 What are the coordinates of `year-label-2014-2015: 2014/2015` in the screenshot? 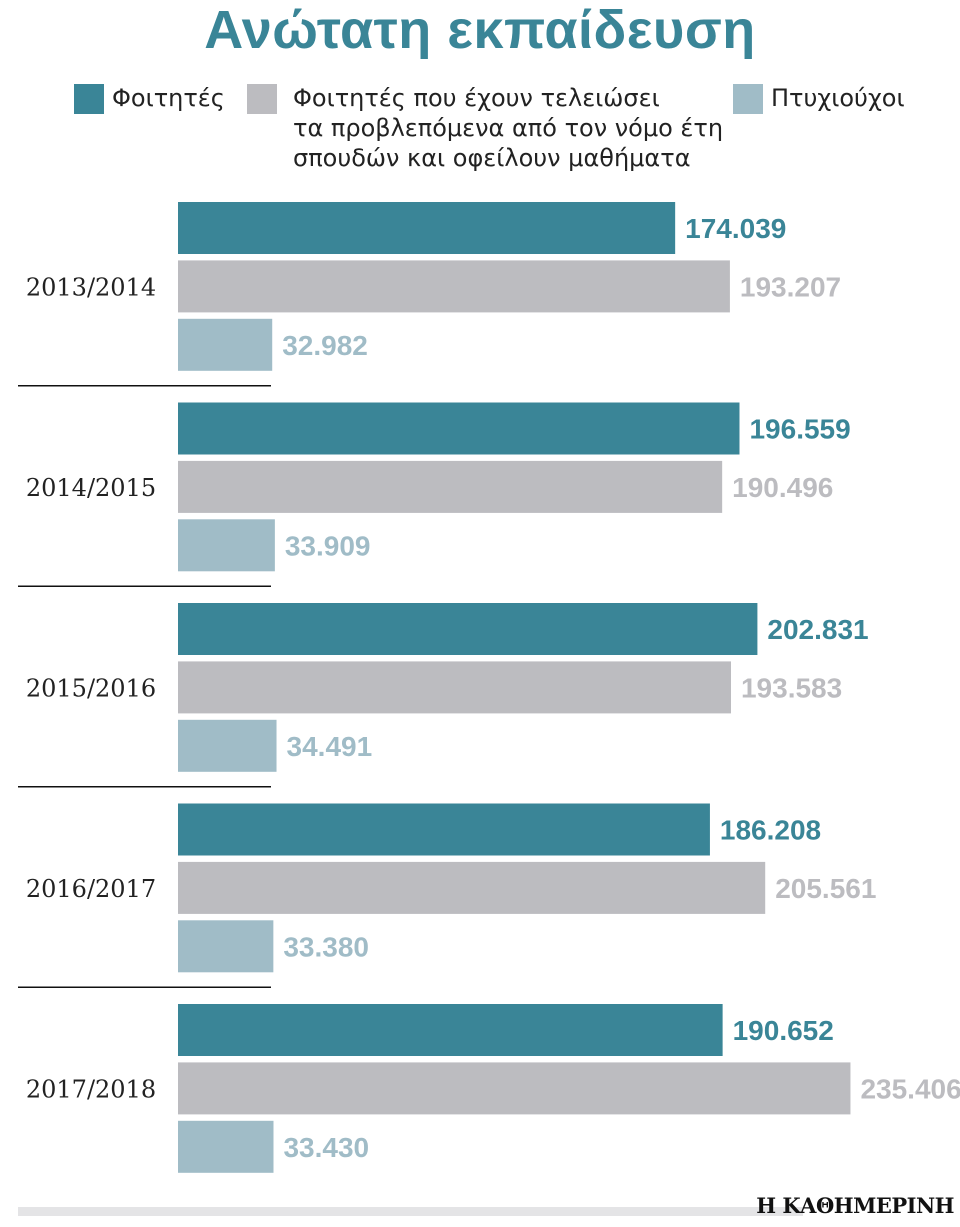 It's located at (91, 488).